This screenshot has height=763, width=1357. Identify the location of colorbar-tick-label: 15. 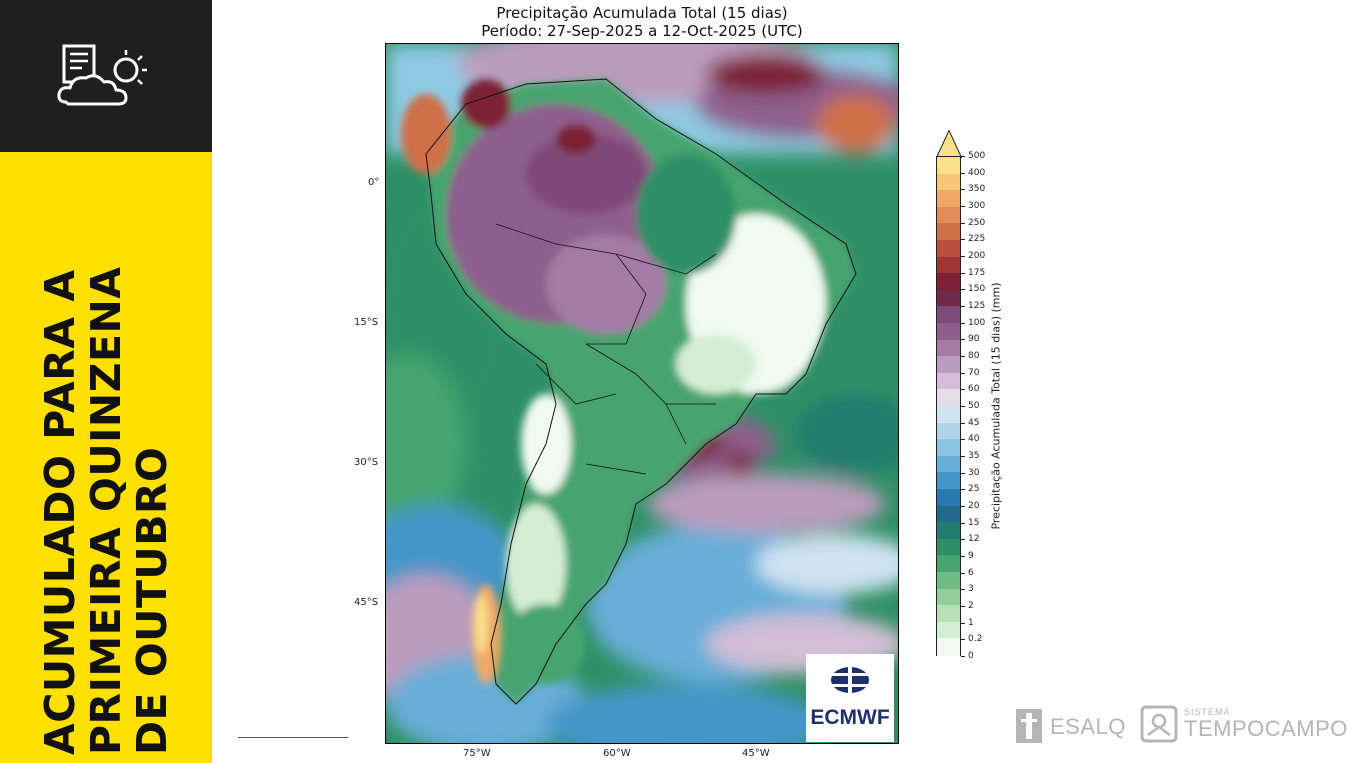
(974, 522).